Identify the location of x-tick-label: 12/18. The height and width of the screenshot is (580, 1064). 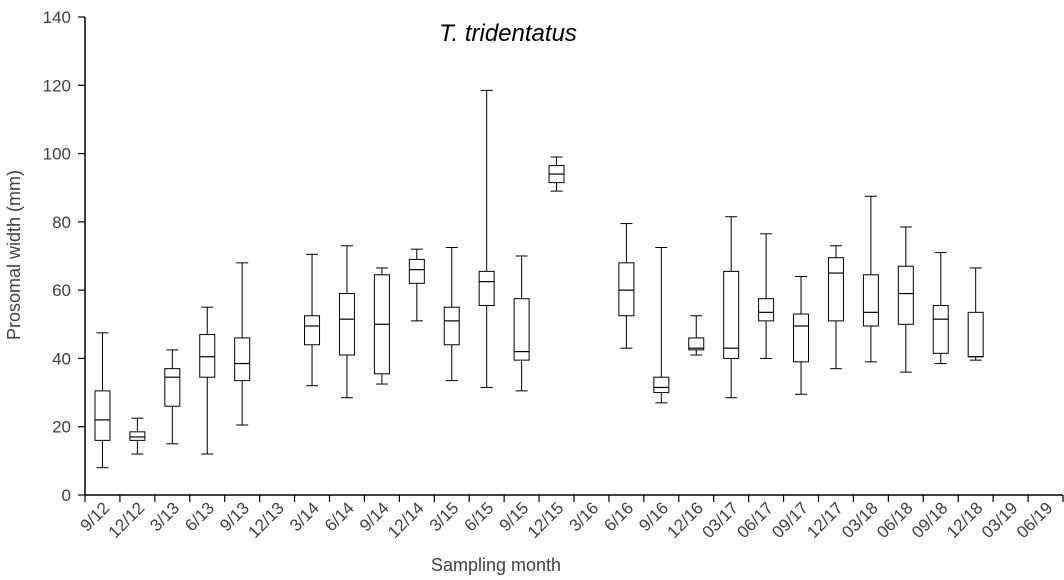
(965, 520).